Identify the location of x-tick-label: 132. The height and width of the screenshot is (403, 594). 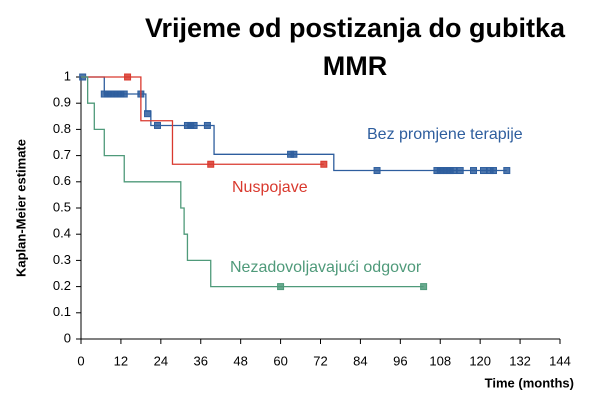
(520, 360).